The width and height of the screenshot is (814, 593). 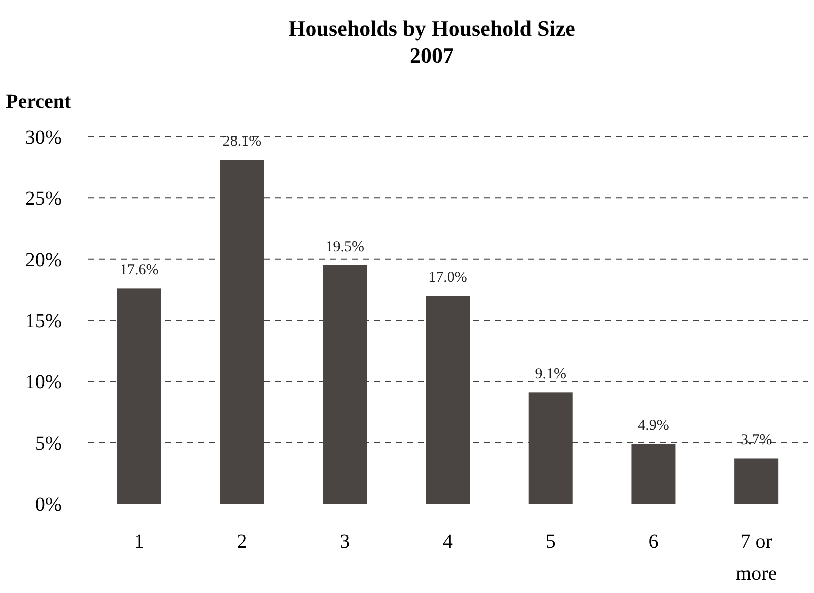 I want to click on y-axis-title: Percent, so click(x=39, y=102).